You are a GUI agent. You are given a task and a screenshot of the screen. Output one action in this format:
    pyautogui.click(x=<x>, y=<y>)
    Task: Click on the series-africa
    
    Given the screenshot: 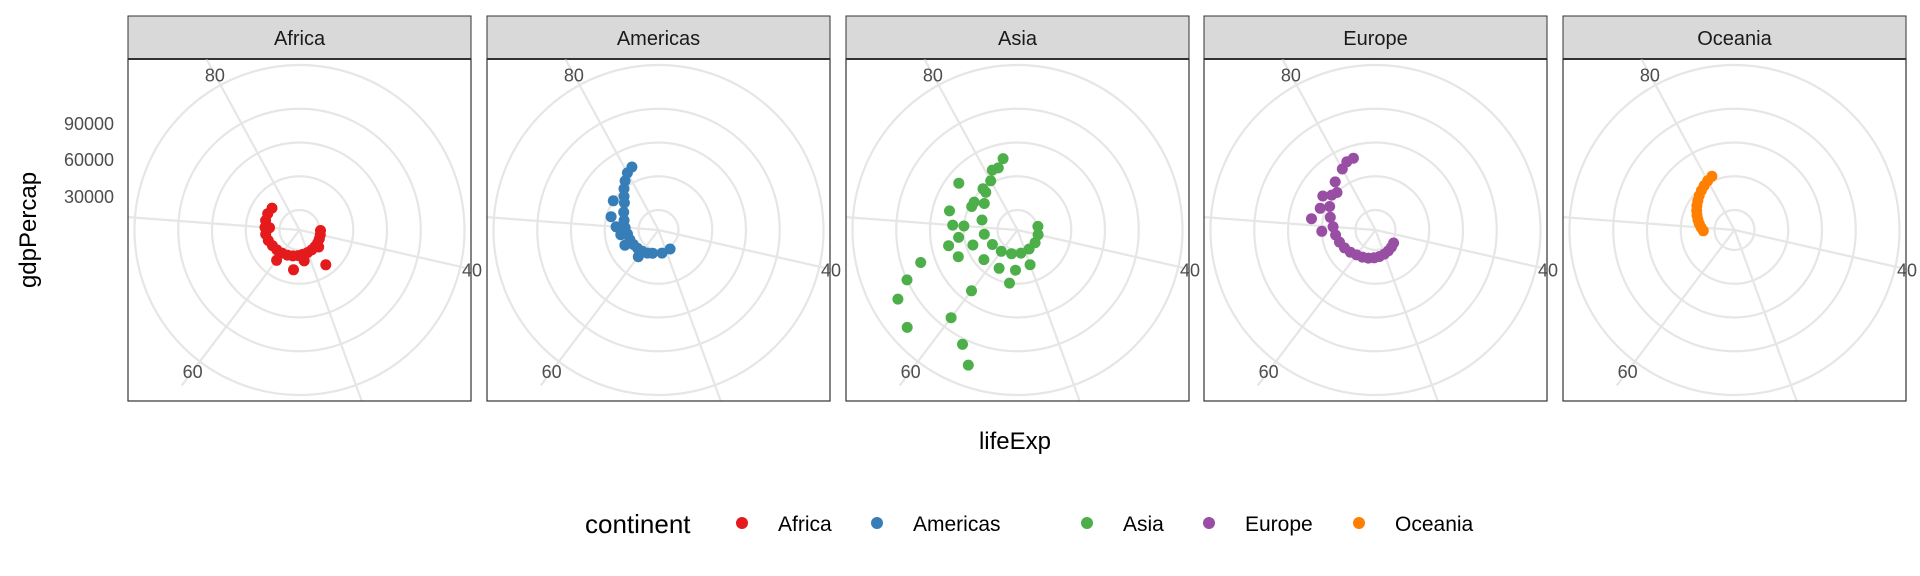 What is the action you would take?
    pyautogui.click(x=295, y=239)
    